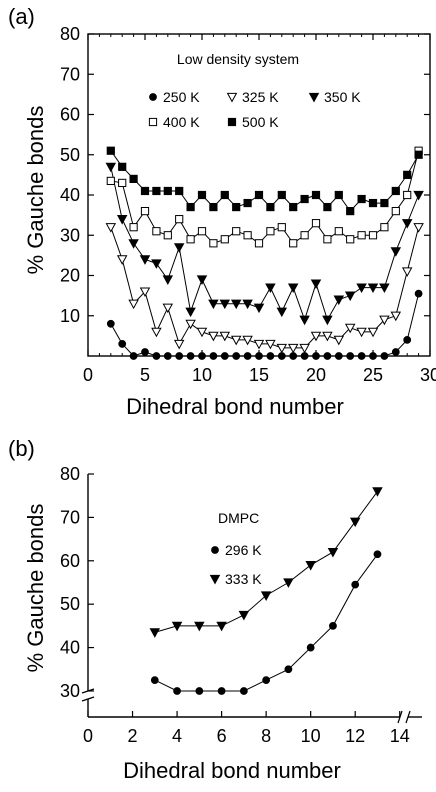  I want to click on panel-a-legend-label-0: 250 K, so click(181, 97).